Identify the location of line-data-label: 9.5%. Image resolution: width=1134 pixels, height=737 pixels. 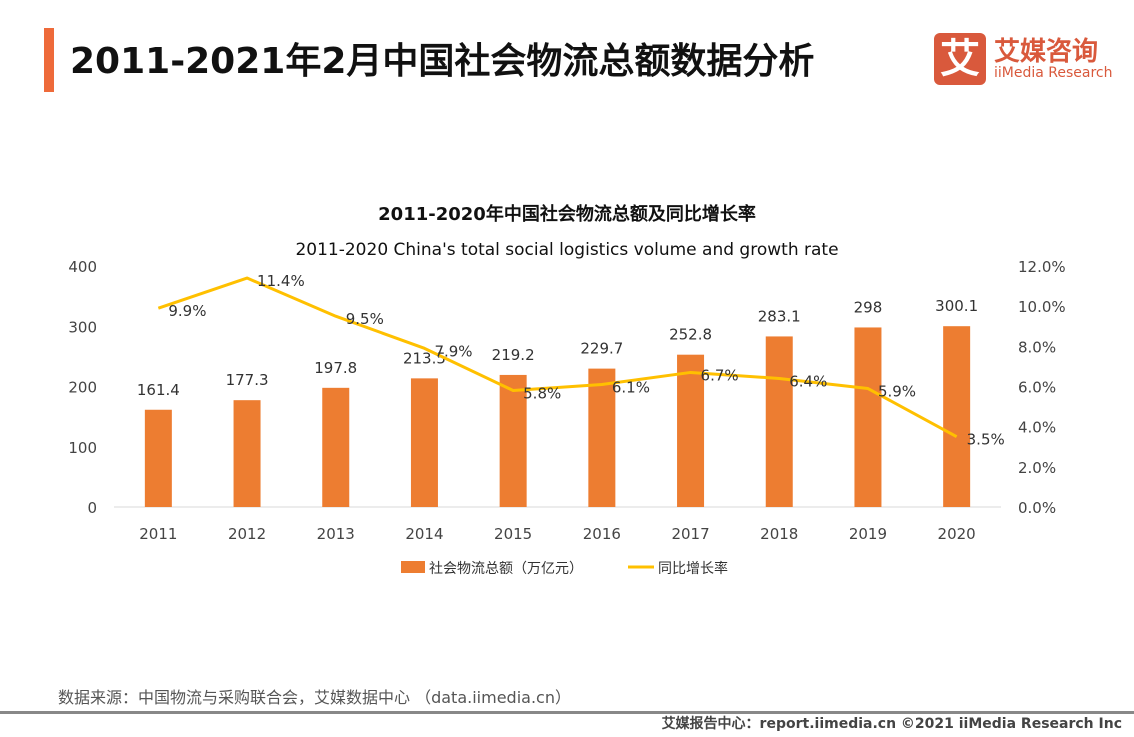
(365, 319).